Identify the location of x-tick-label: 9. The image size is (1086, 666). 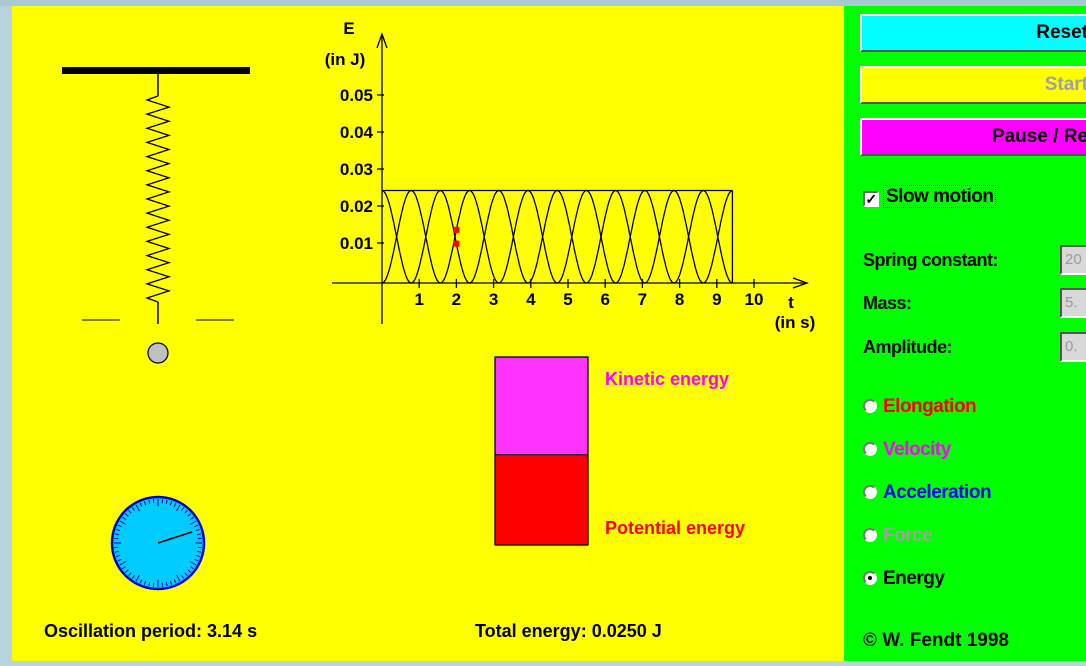
(716, 299).